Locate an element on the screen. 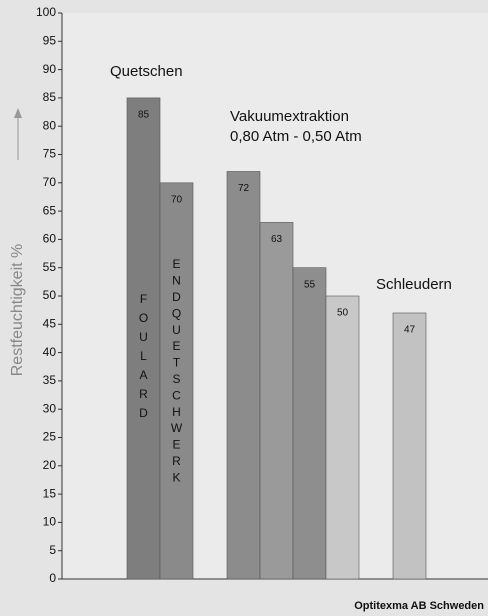 This screenshot has width=488, height=616. value-label: 72 is located at coordinates (244, 188).